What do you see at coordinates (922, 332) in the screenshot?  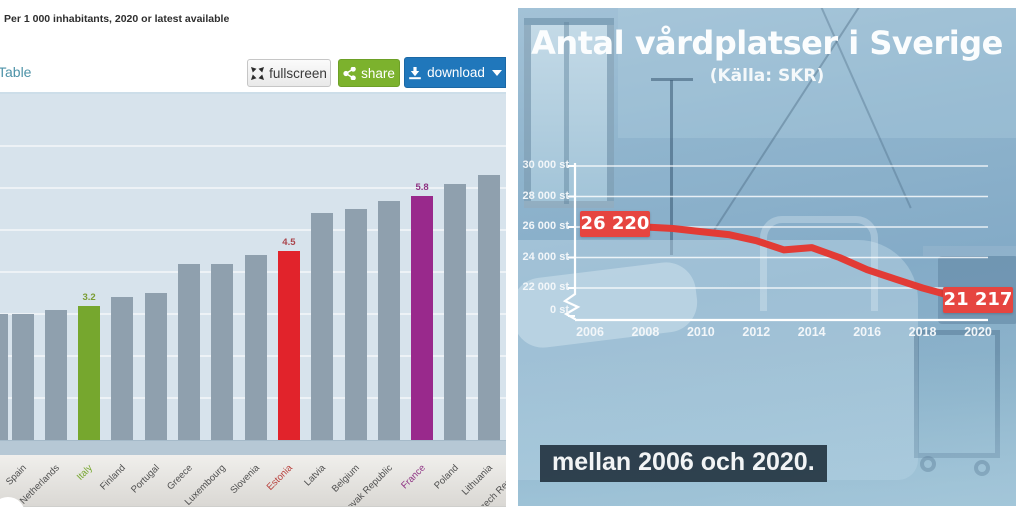 I see `x-tick-label: 2018` at bounding box center [922, 332].